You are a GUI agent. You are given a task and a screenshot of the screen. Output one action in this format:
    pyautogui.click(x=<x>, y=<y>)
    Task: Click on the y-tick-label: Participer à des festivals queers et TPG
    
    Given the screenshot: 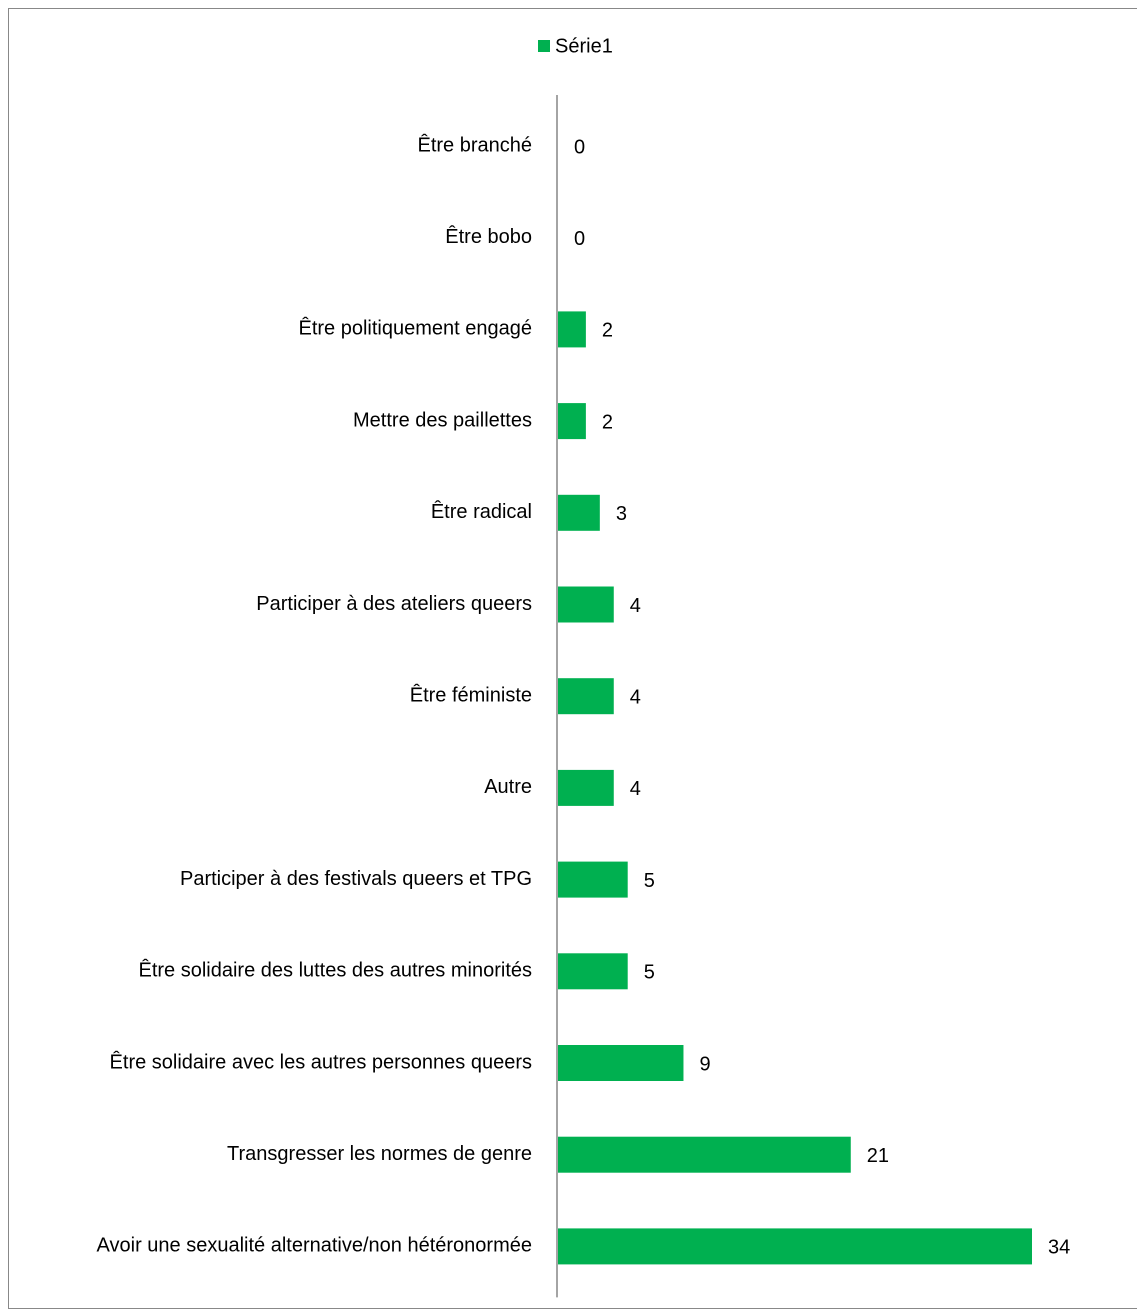 What is the action you would take?
    pyautogui.click(x=356, y=879)
    